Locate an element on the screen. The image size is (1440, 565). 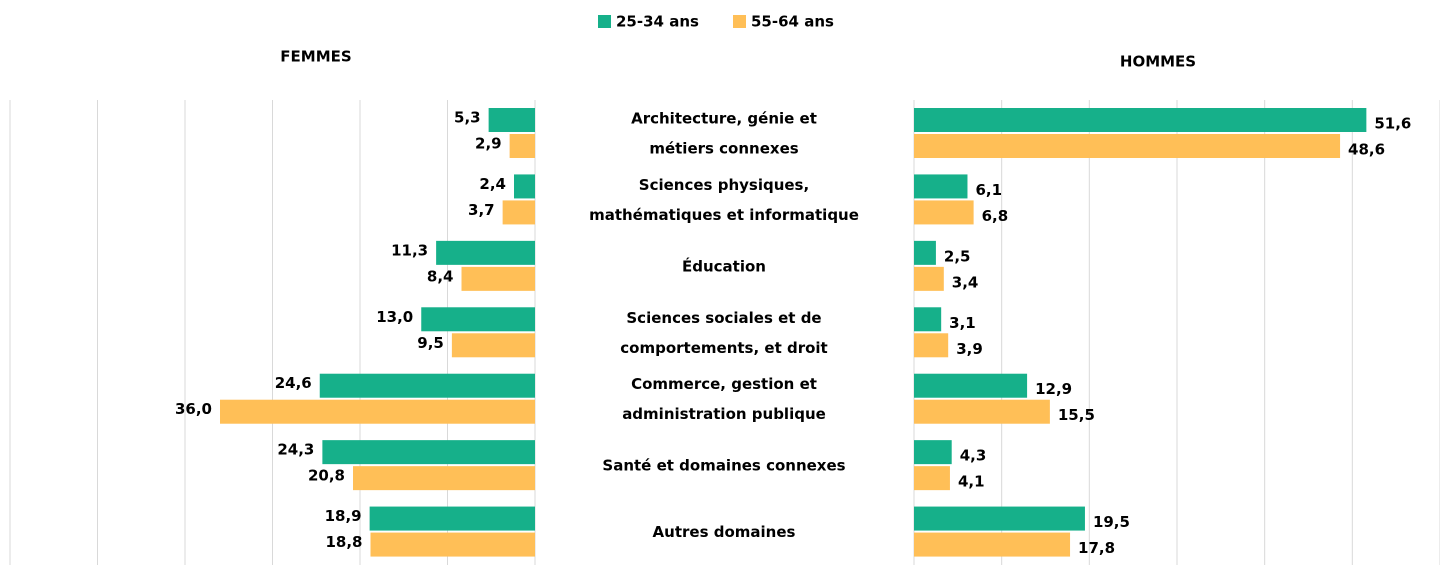
data-label: 2,9 is located at coordinates (488, 144).